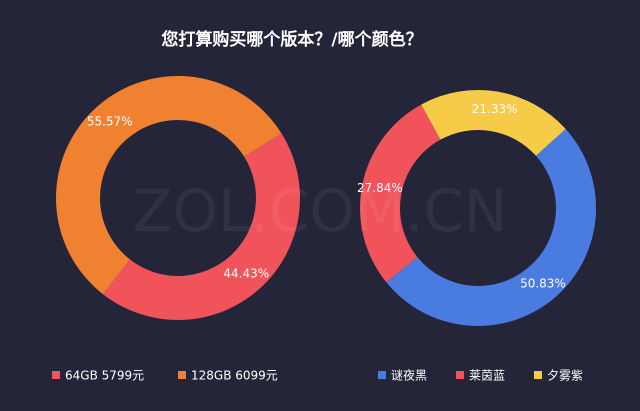  Describe the element at coordinates (320, 211) in the screenshot. I see `watermark: ZOL.COM.CN` at that location.